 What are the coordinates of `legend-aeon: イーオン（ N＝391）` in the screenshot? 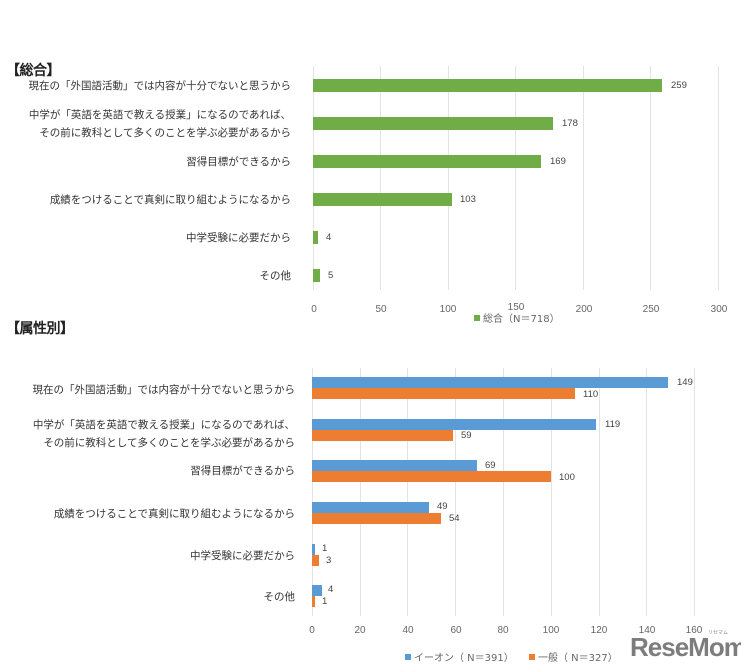 It's located at (459, 656).